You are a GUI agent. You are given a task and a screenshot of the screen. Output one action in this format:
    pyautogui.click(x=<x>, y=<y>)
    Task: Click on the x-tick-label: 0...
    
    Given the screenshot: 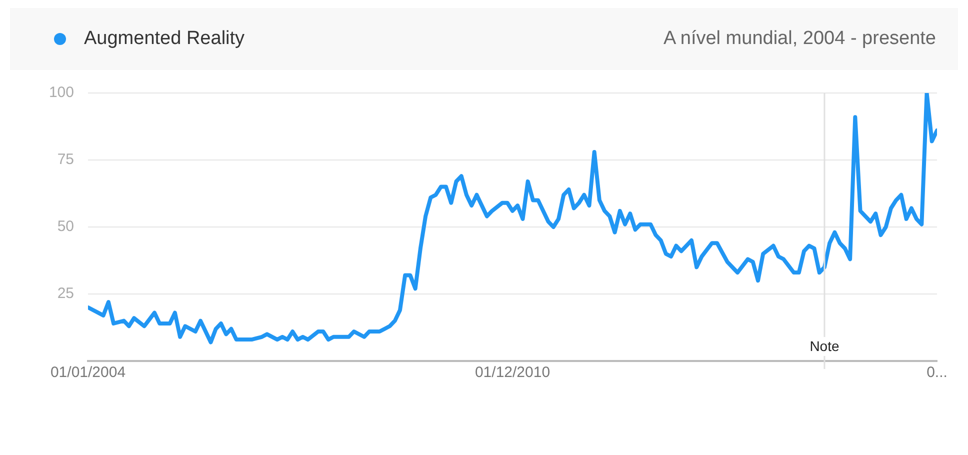 What is the action you would take?
    pyautogui.click(x=937, y=373)
    